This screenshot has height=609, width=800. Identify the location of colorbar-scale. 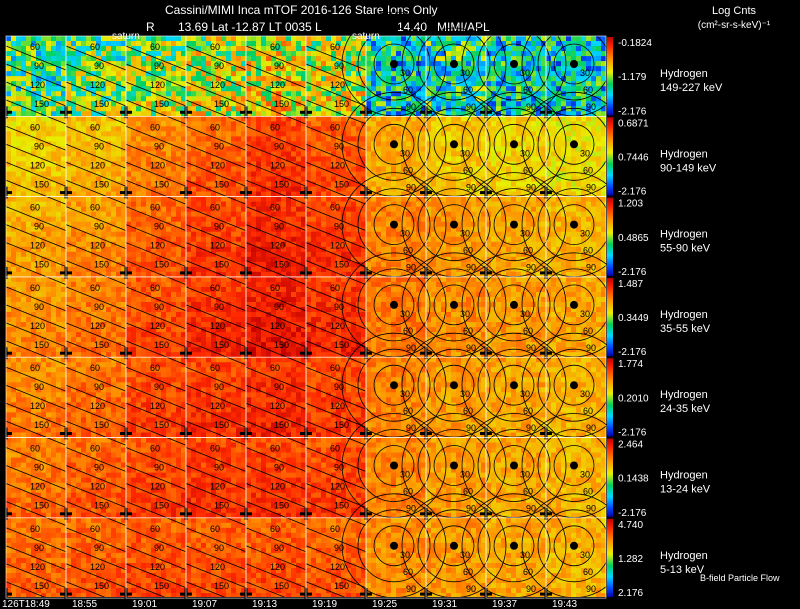
(610, 317).